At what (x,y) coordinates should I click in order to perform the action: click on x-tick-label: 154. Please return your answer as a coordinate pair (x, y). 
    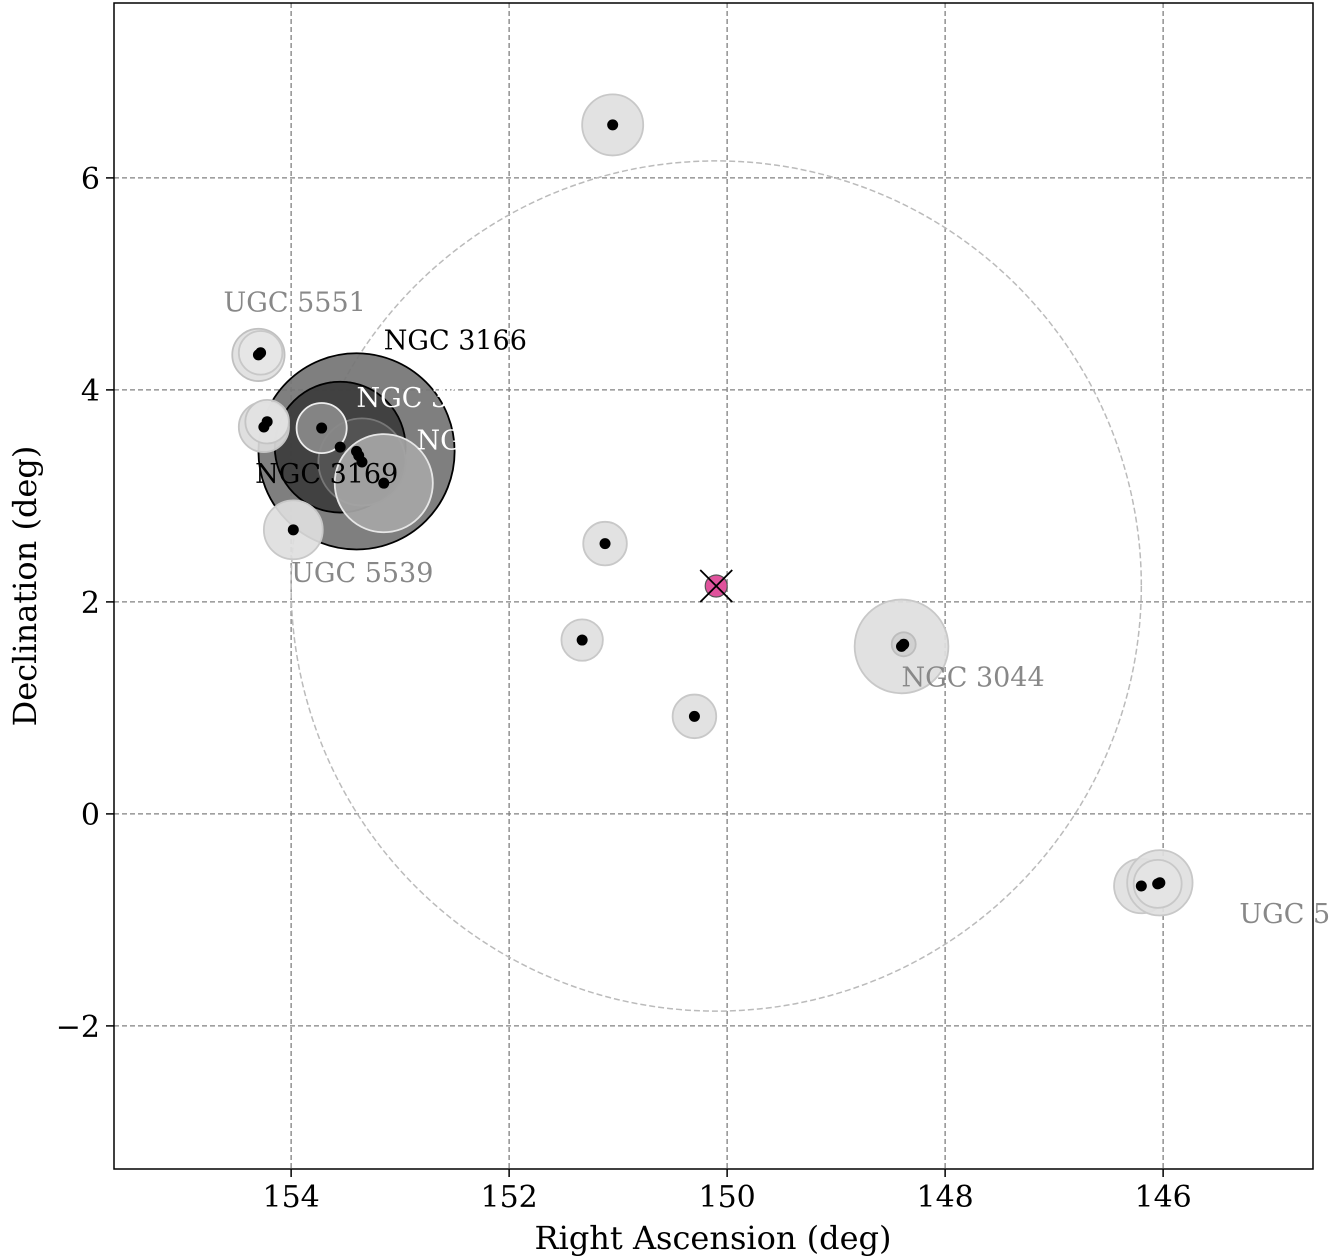
    Looking at the image, I should click on (290, 1197).